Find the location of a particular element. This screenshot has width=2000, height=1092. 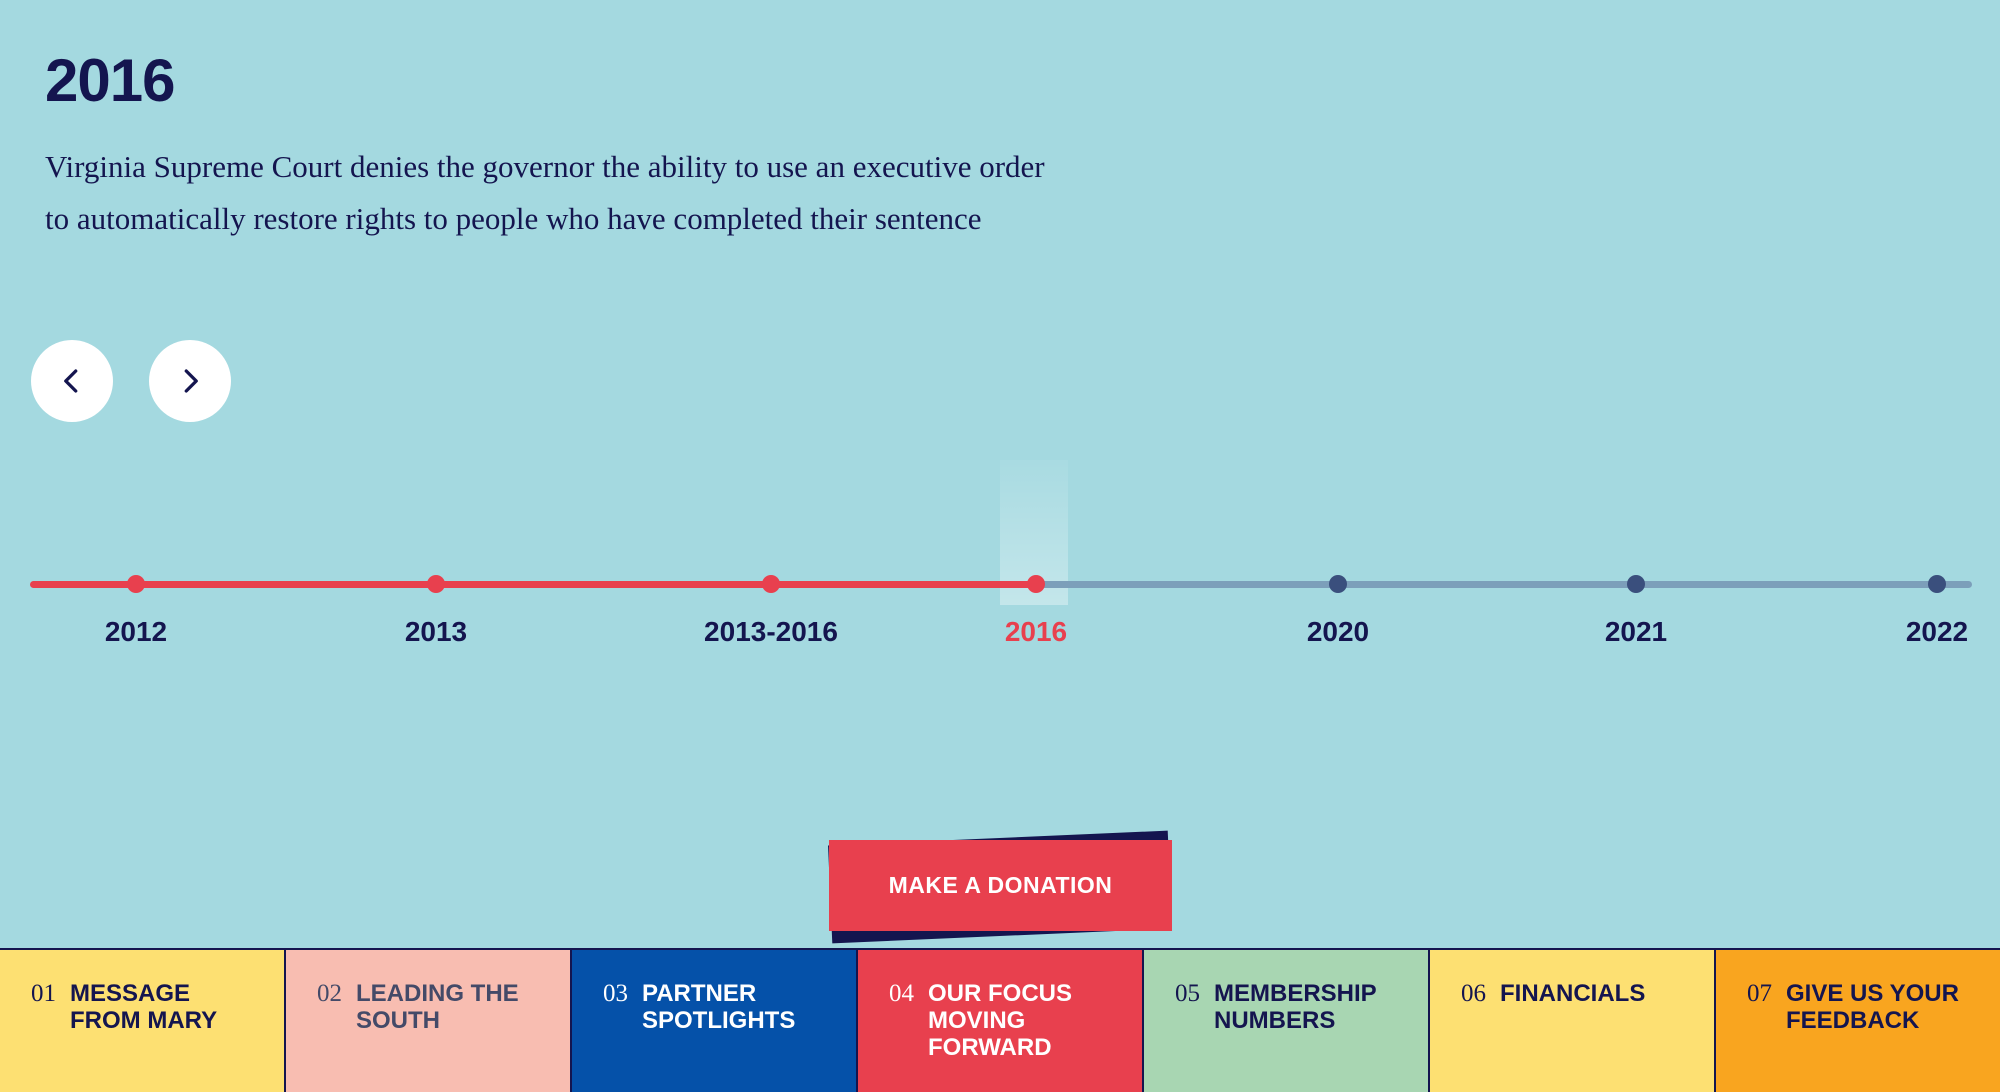

timeline-year-2013-2016: 2013-2016 is located at coordinates (771, 560).